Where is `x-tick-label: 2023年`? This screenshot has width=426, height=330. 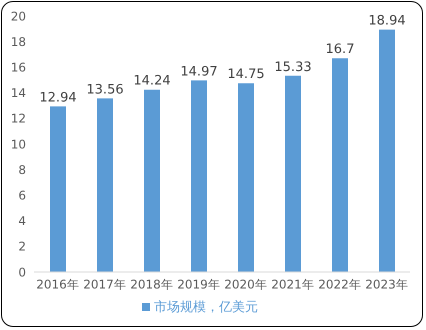 x-tick-label: 2023年 is located at coordinates (386, 285).